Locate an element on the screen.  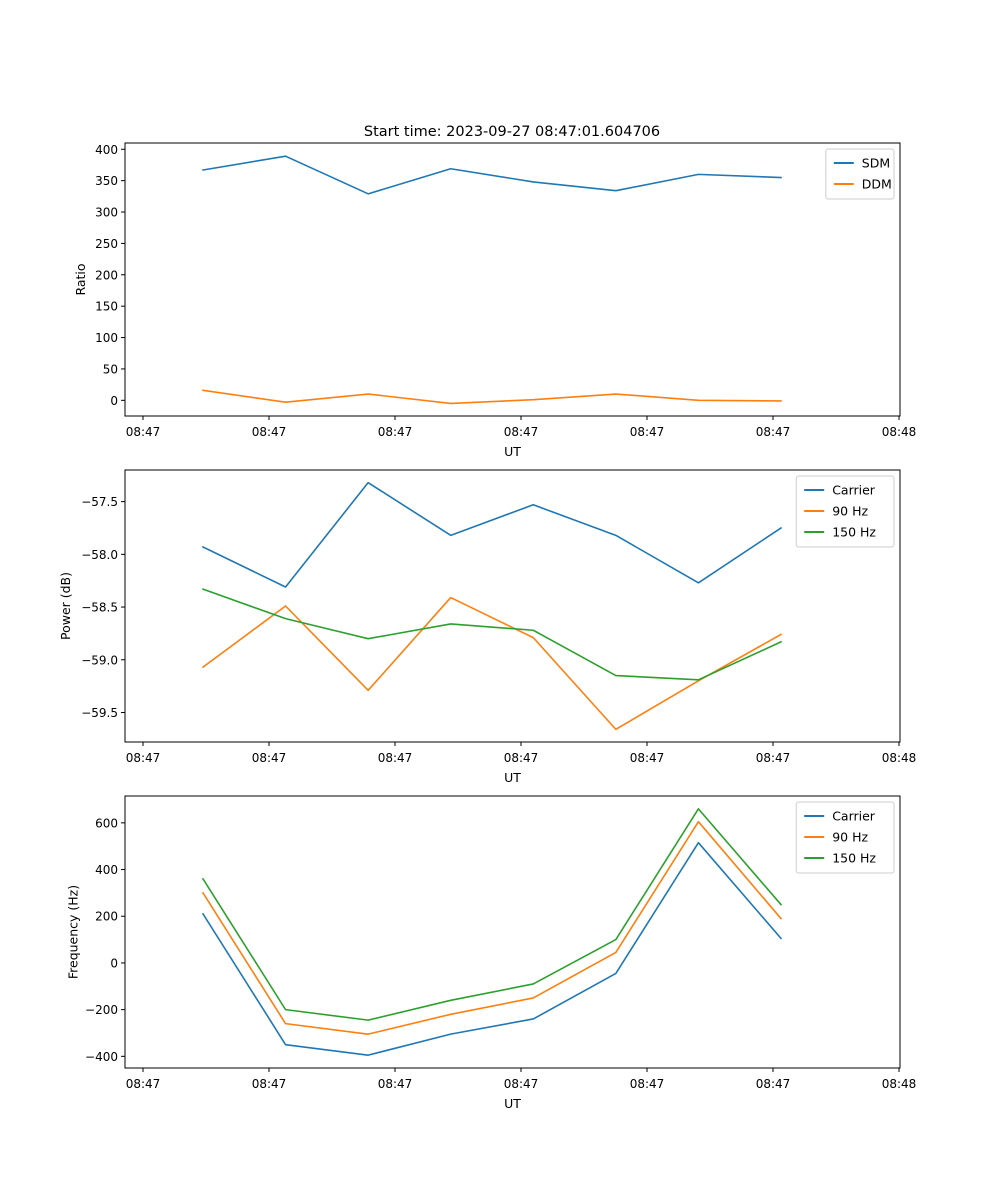
y-tick-label: 600 is located at coordinates (106, 823).